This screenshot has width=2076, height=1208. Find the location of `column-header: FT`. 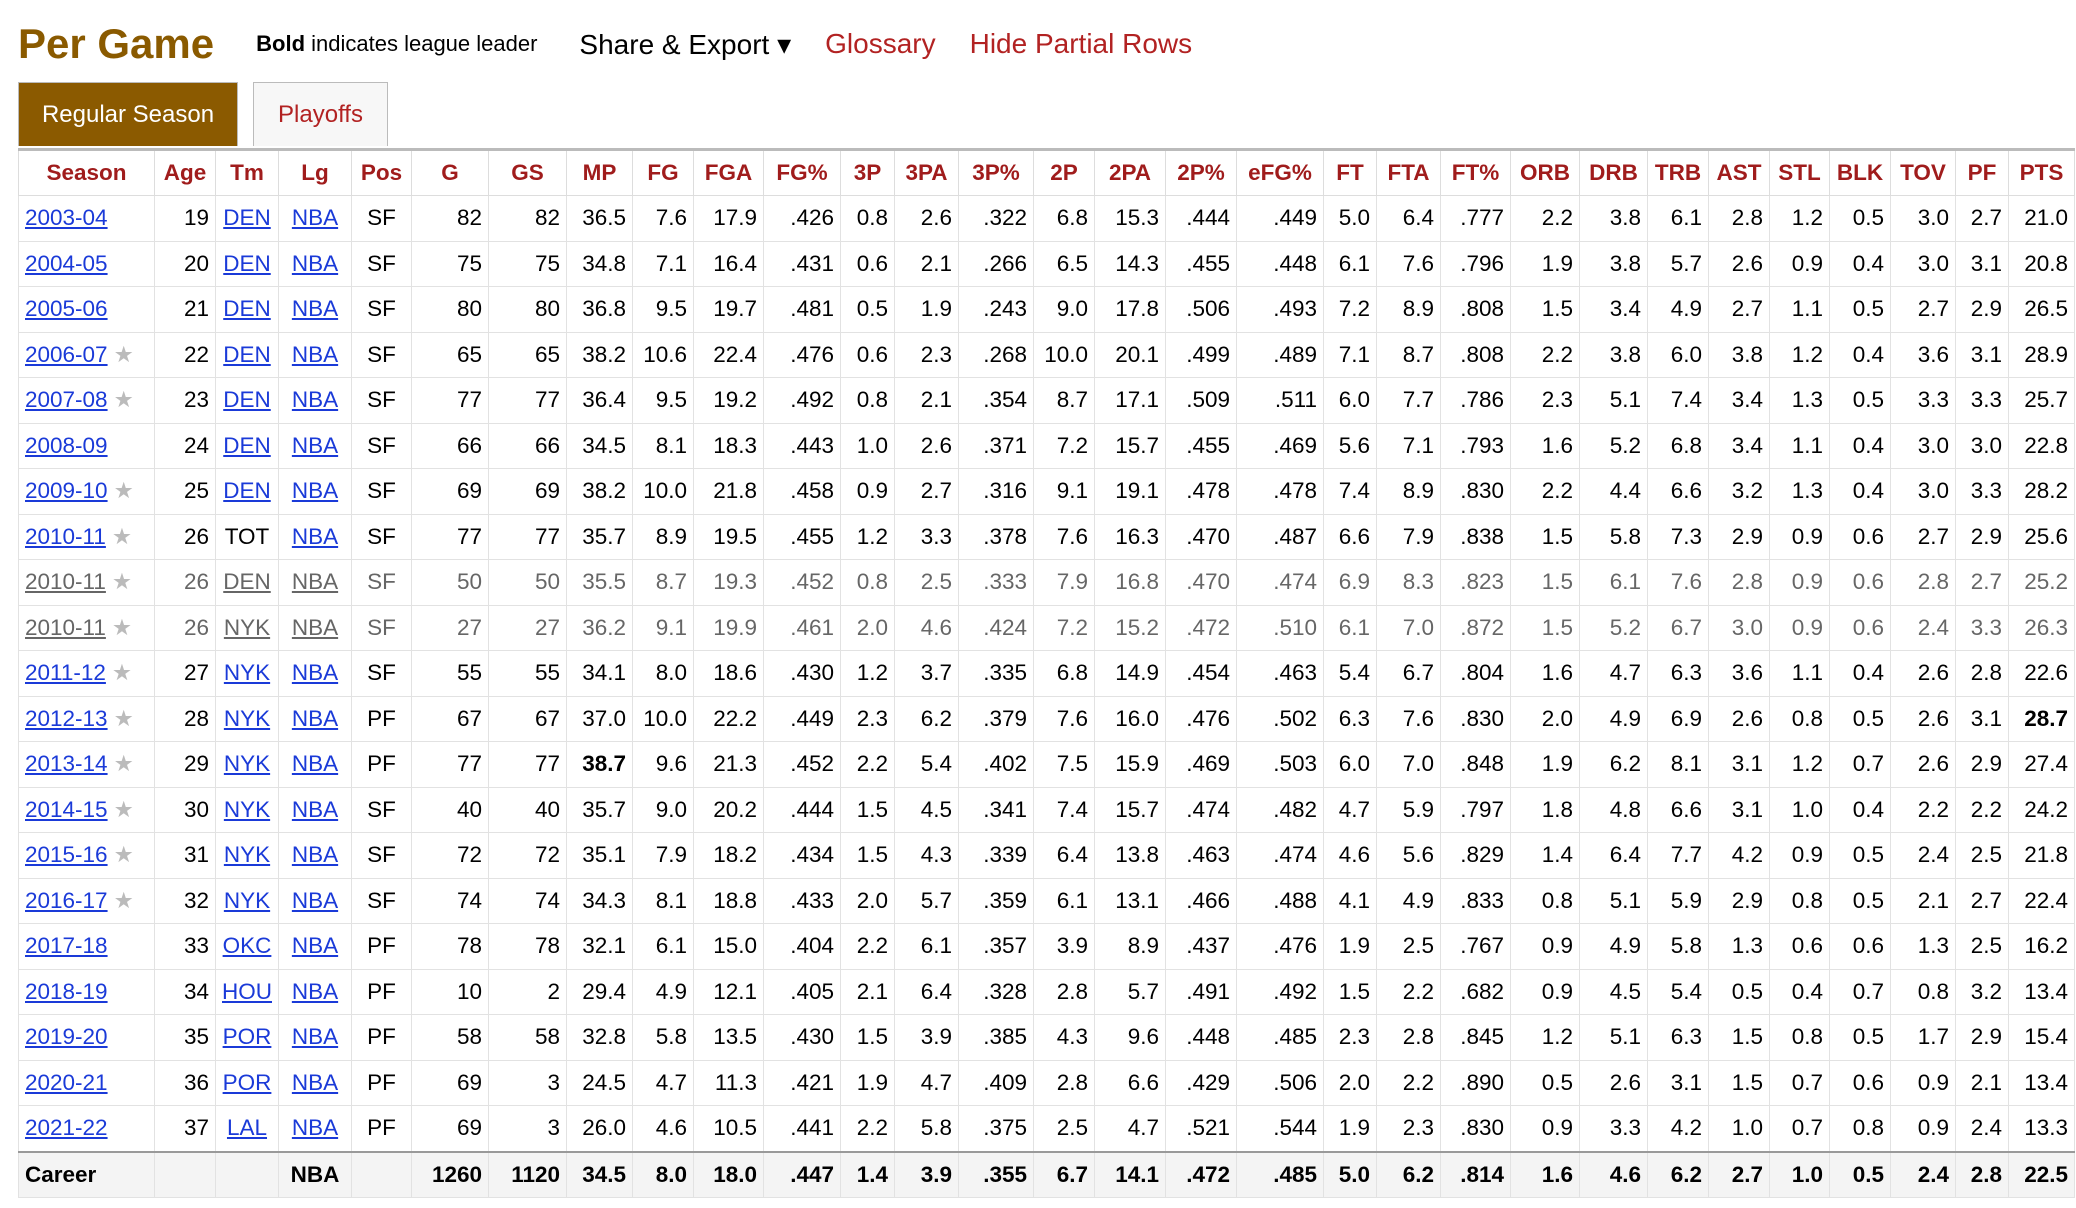

column-header: FT is located at coordinates (1350, 172).